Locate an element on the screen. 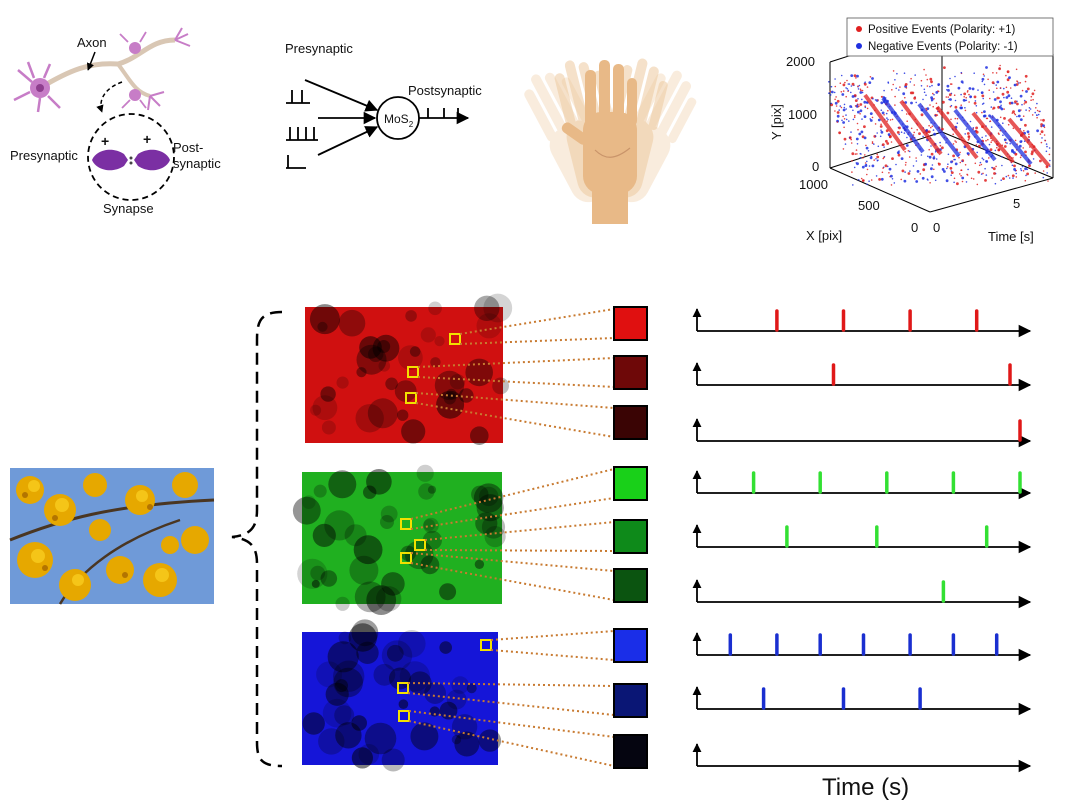 This screenshot has width=1080, height=800. y-tick-2000: 2000 is located at coordinates (800, 61).